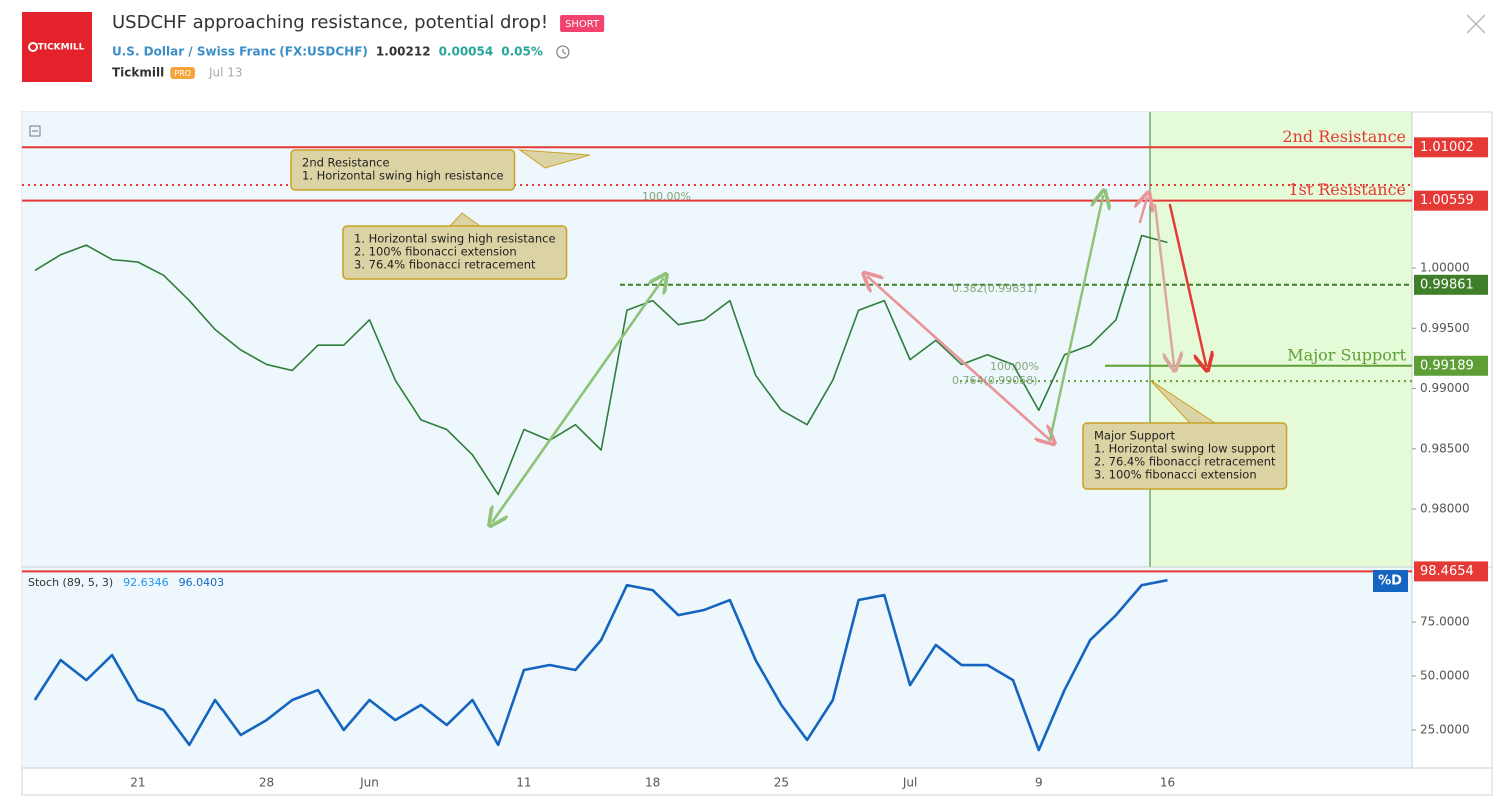  I want to click on logo-icon, so click(33, 47).